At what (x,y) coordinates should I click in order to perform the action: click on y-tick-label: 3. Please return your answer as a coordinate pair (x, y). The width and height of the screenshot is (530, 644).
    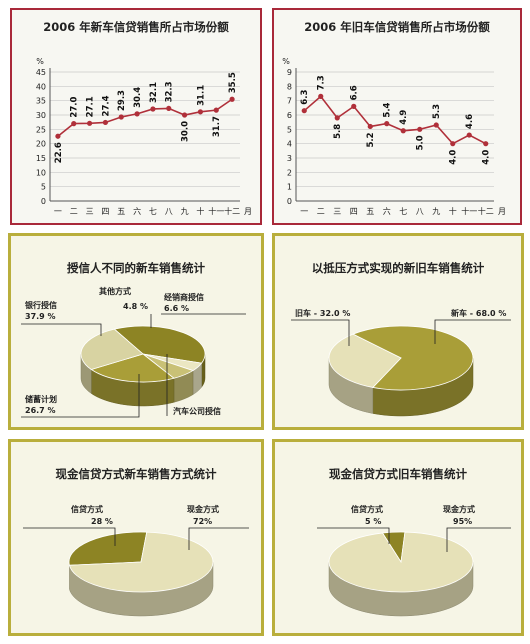
    Looking at the image, I should click on (289, 158).